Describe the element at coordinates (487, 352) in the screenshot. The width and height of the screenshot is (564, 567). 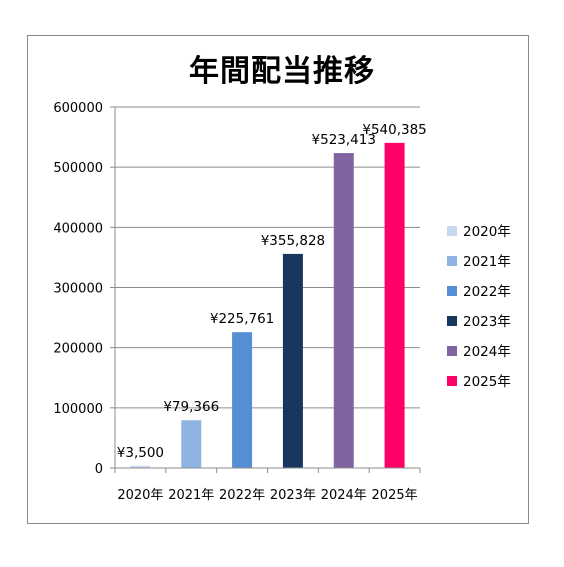
I see `legend-label: 2024年` at that location.